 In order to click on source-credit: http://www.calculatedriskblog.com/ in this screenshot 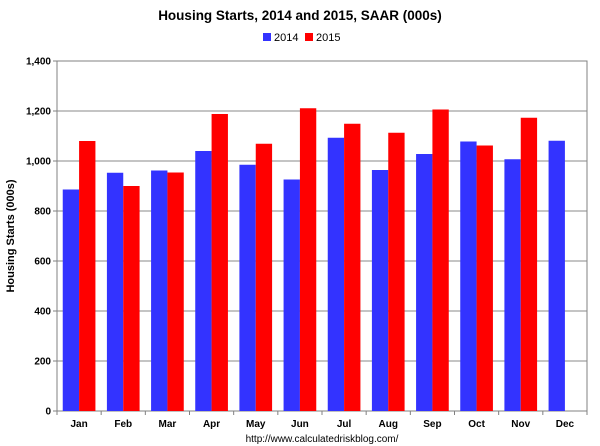, I will do `click(322, 439)`.